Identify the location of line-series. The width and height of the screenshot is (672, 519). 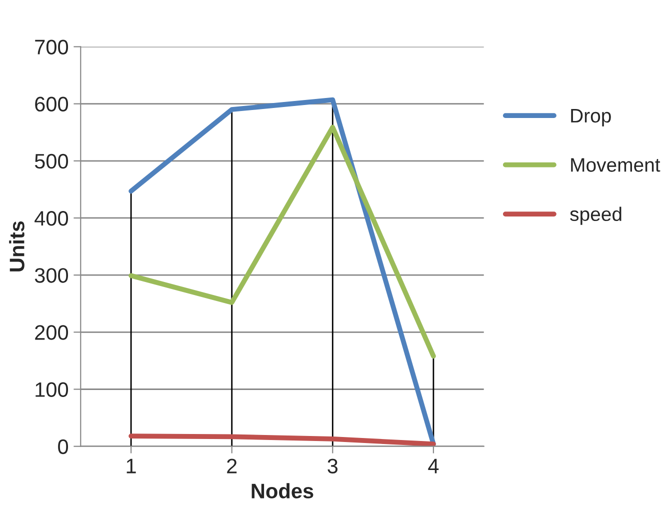
(282, 440).